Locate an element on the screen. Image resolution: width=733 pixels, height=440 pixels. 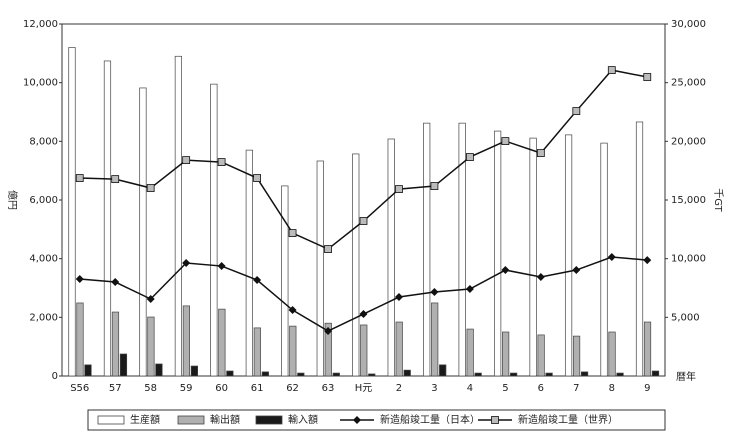
y2-tick-label: 20,000 is located at coordinates (688, 141).